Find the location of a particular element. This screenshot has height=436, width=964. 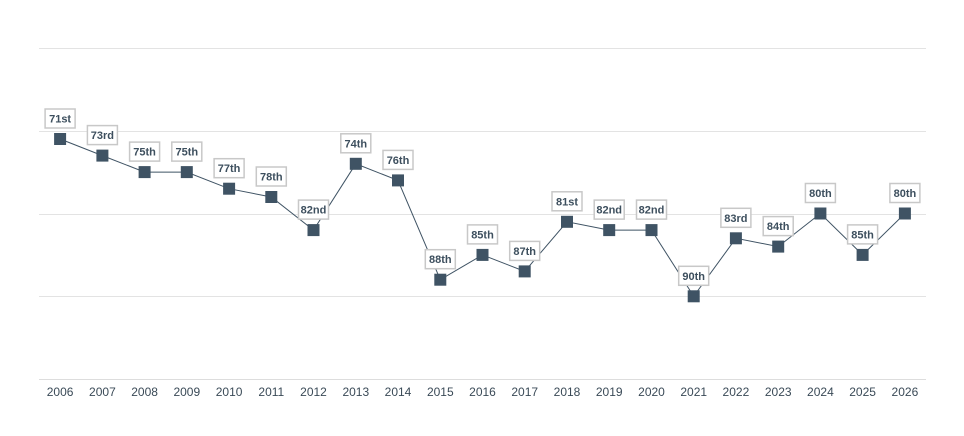

data-label-text: 87th is located at coordinates (524, 252).